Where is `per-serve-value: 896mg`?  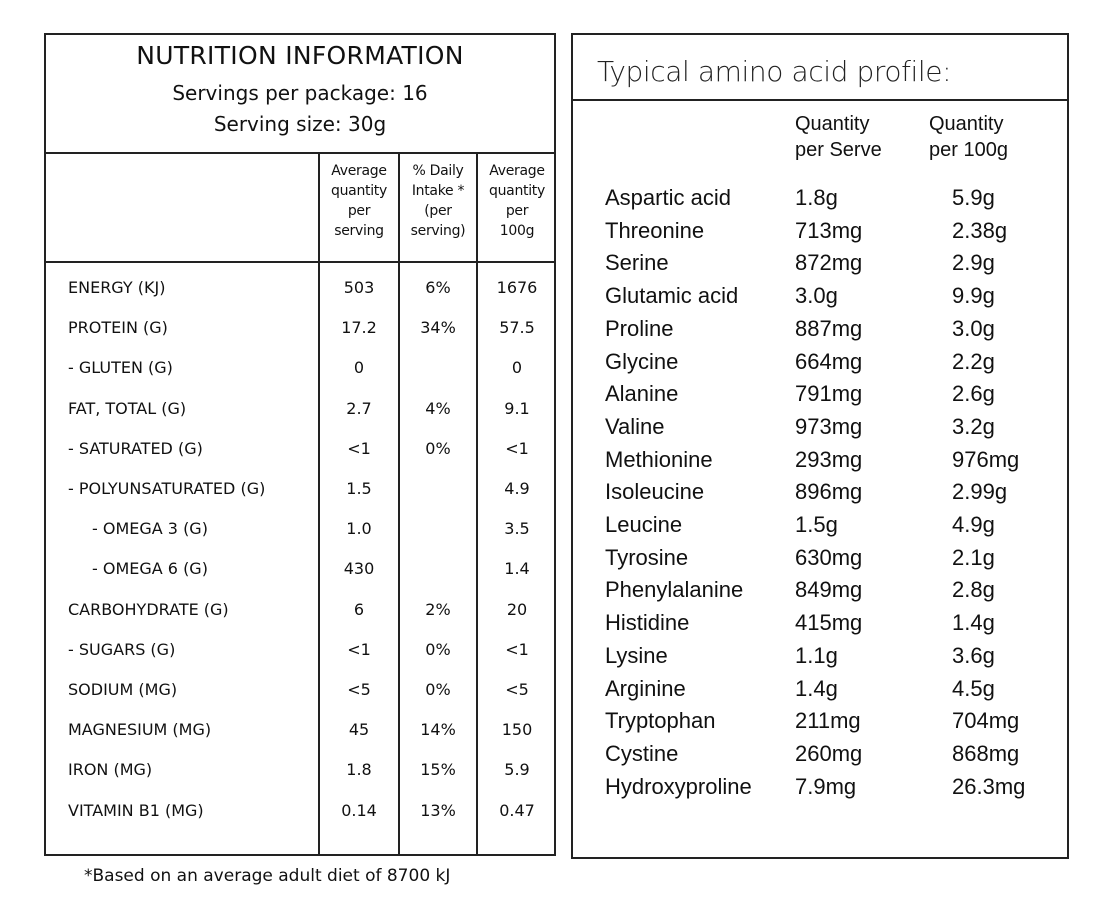 per-serve-value: 896mg is located at coordinates (829, 492).